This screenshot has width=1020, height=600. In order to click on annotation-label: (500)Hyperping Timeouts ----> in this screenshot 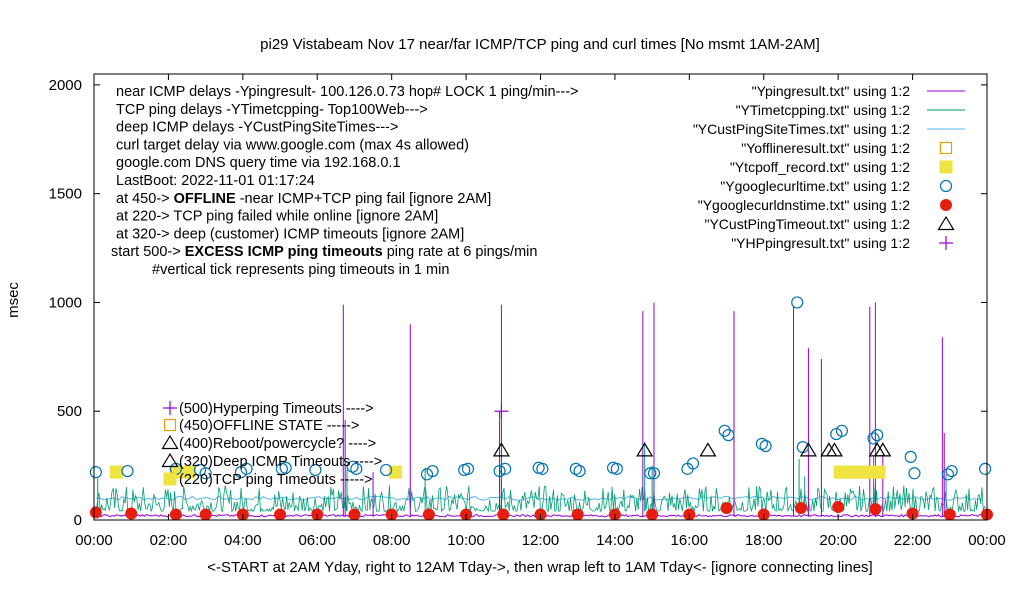, I will do `click(276, 409)`.